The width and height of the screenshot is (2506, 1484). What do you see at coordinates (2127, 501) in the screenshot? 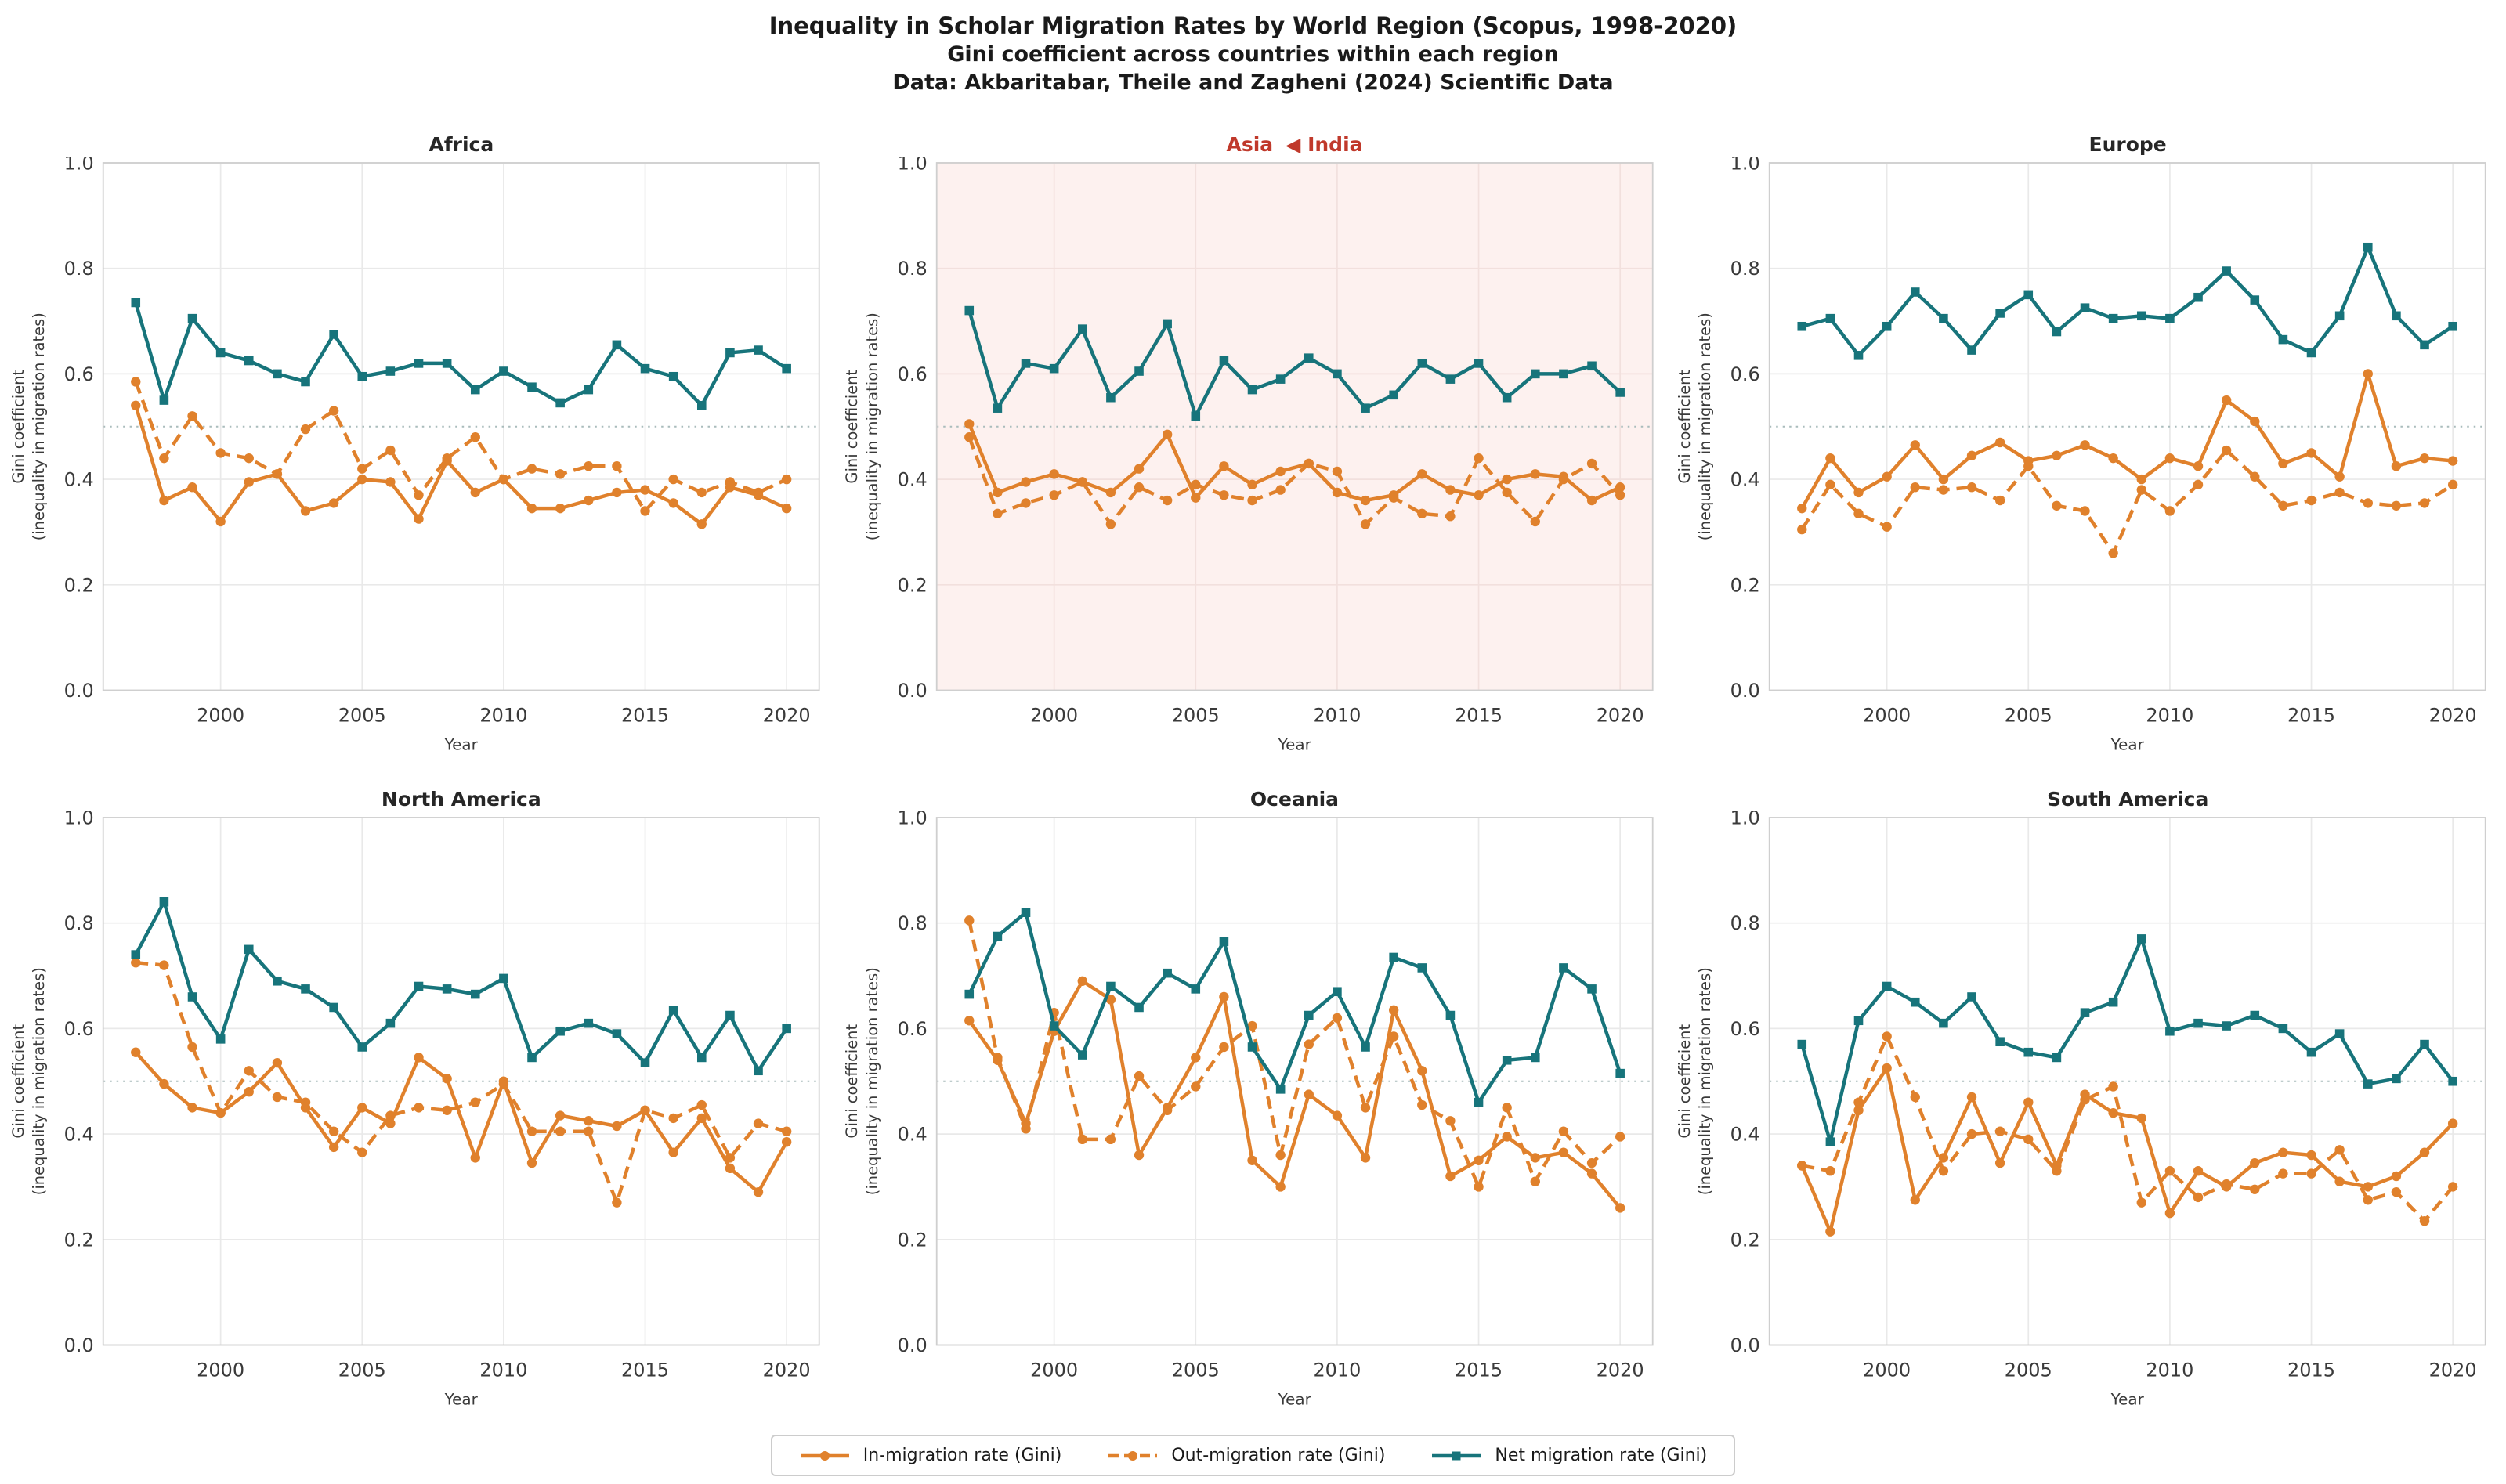
I see `series-out-line` at bounding box center [2127, 501].